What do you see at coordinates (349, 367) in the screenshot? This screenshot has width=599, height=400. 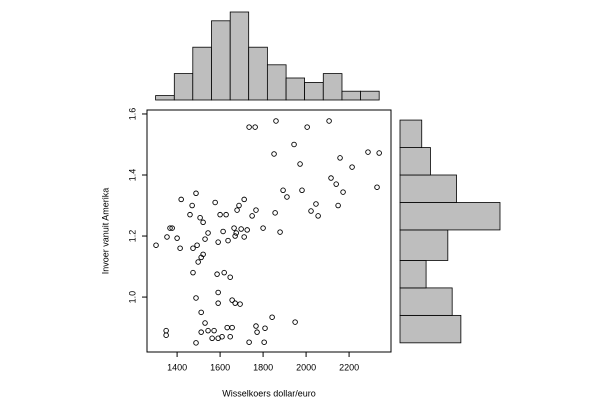 I see `x-tick-label: 2200` at bounding box center [349, 367].